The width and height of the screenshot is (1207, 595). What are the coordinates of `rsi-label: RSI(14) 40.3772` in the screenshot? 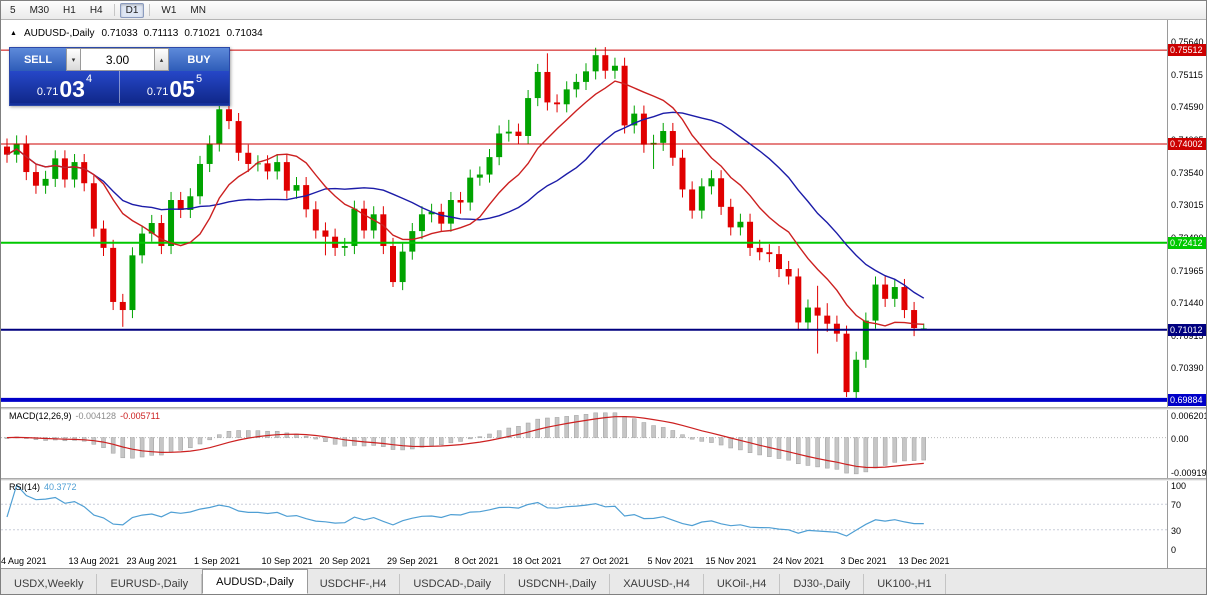 It's located at (43, 487).